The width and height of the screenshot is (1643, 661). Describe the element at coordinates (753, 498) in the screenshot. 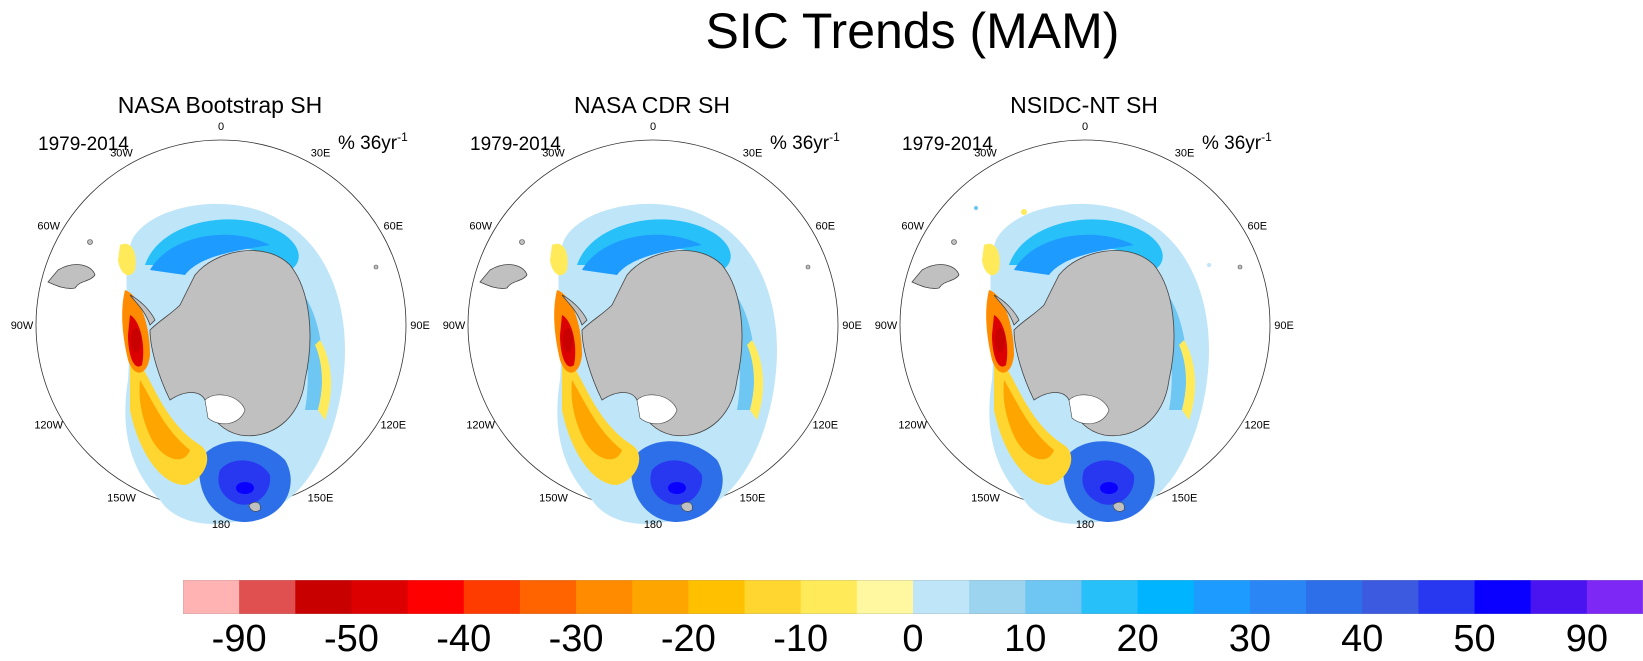

I see `longitude-label: 150E` at that location.